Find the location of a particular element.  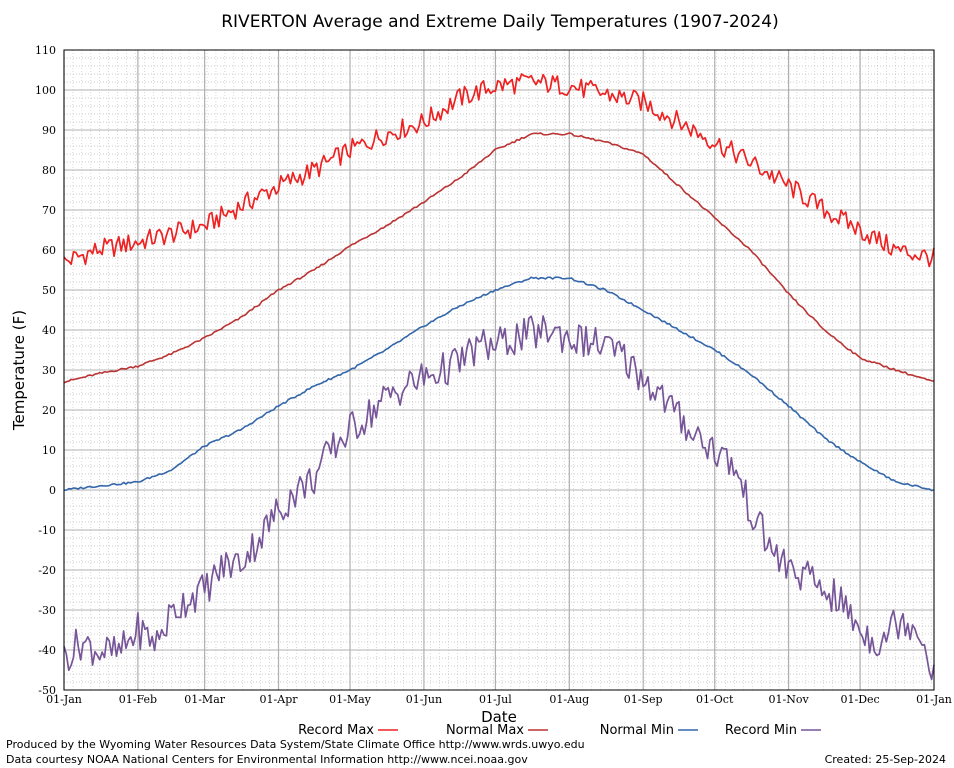

x-tick-label: 01-Jun is located at coordinates (424, 699).